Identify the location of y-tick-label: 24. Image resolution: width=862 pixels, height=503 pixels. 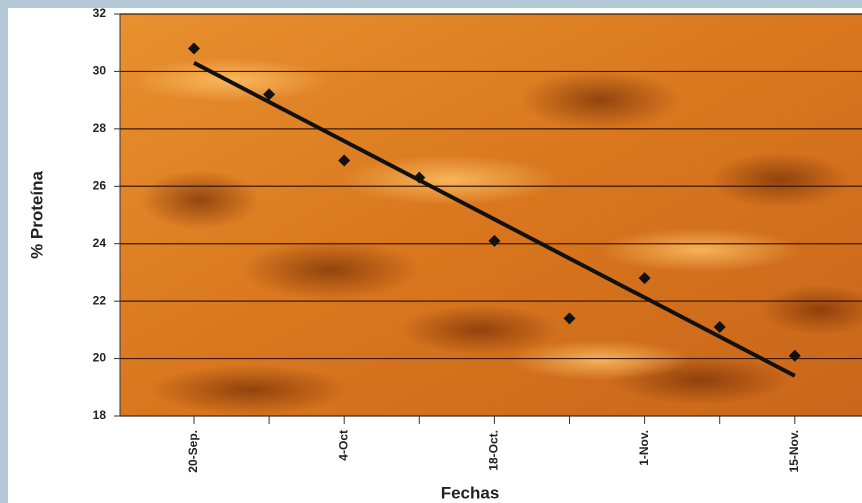
(100, 243).